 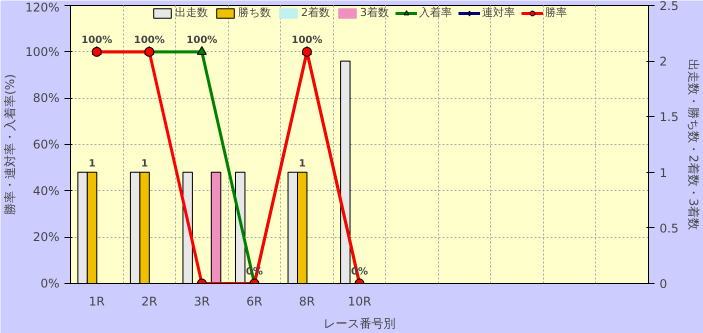 I want to click on y2-tick-label: 1, so click(x=664, y=173).